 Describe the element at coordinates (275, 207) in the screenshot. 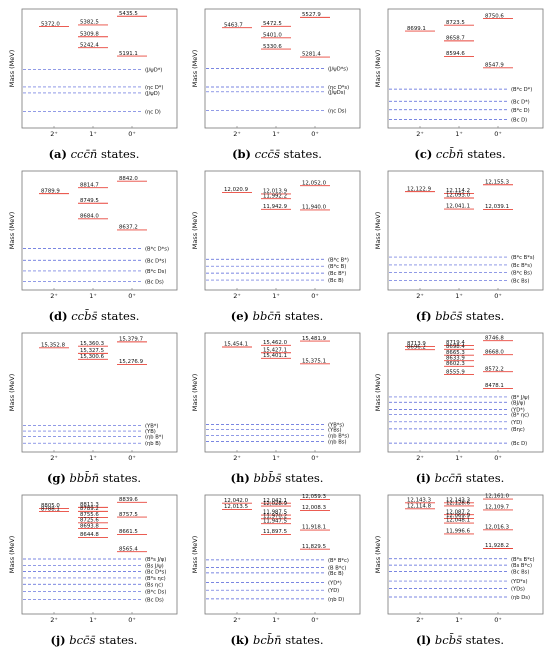

I see `state-value-label: 11,942.9` at that location.